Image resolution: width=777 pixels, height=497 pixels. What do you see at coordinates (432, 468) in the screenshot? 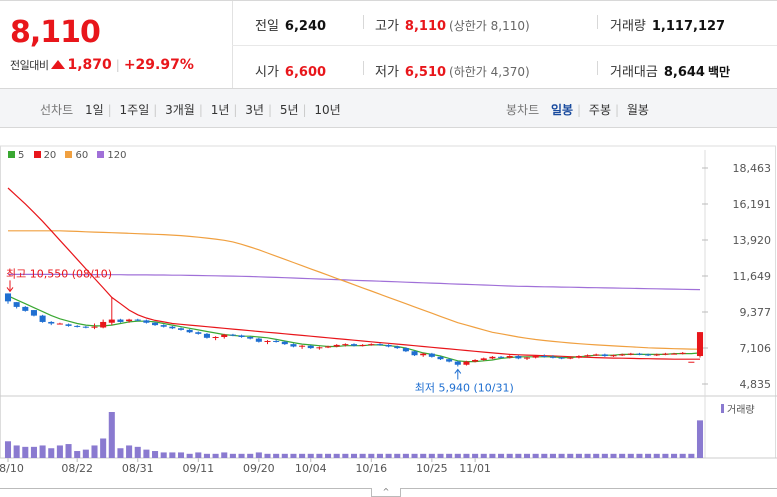
I see `x-tick-label: 10/25` at bounding box center [432, 468].